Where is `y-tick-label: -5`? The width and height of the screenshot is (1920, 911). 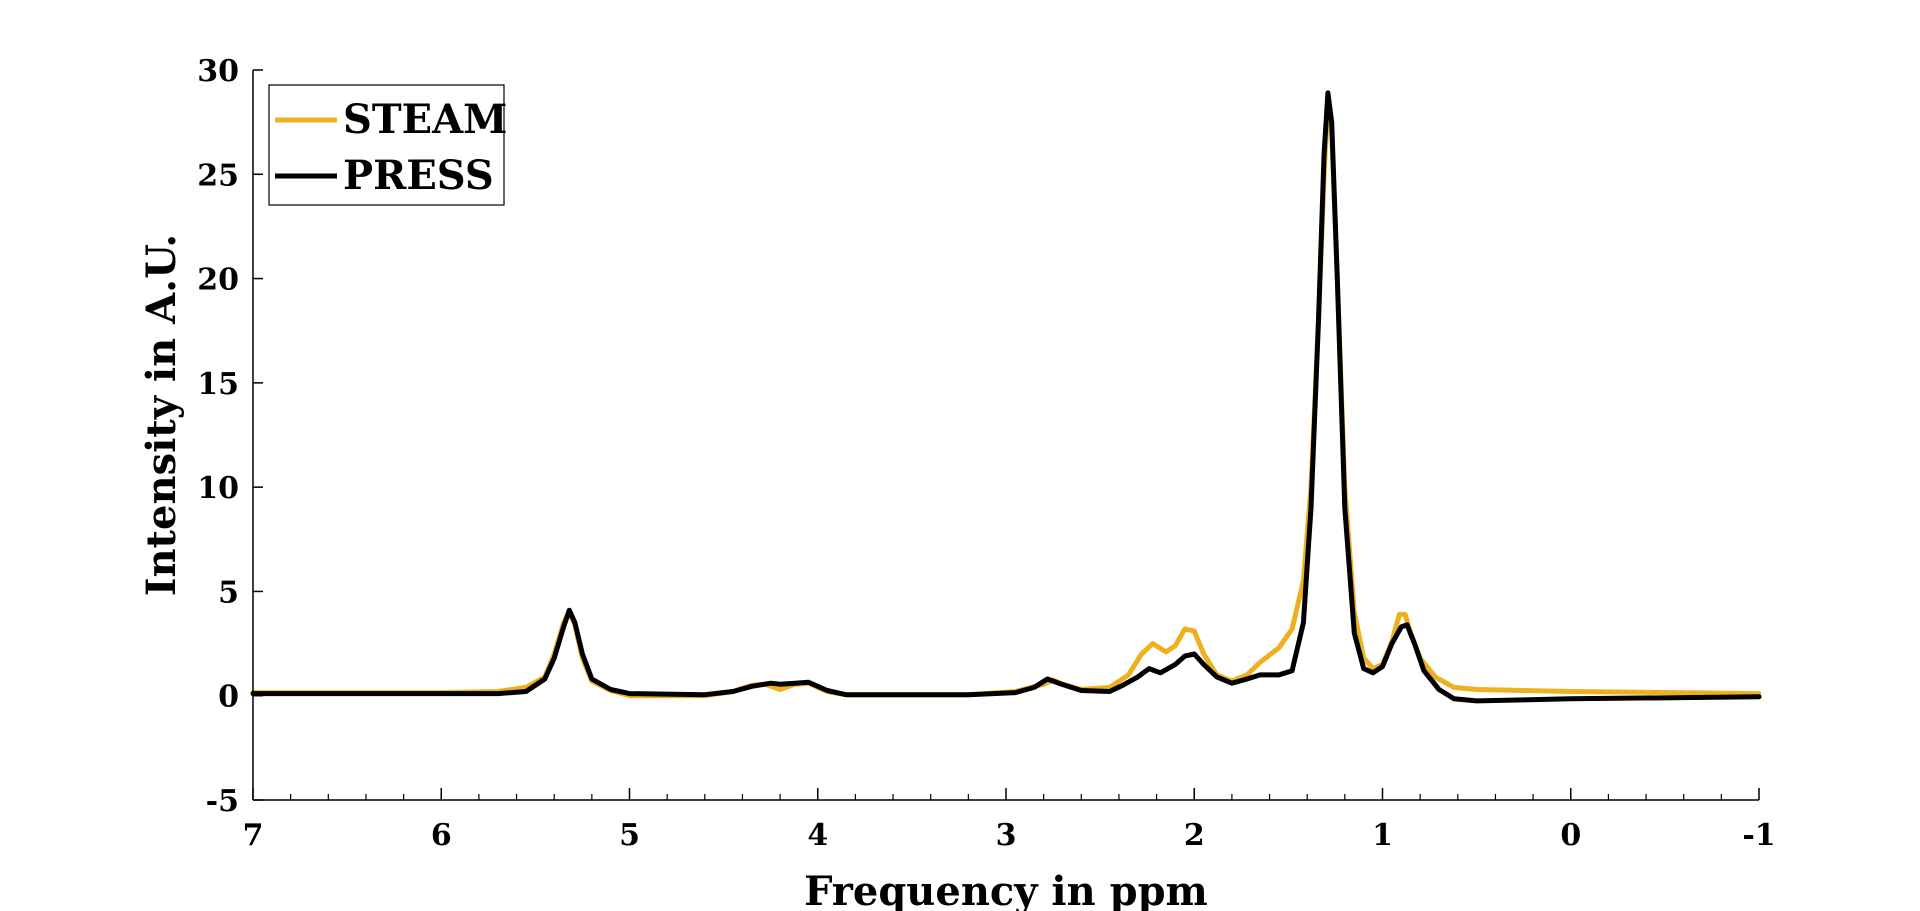 y-tick-label: -5 is located at coordinates (222, 801).